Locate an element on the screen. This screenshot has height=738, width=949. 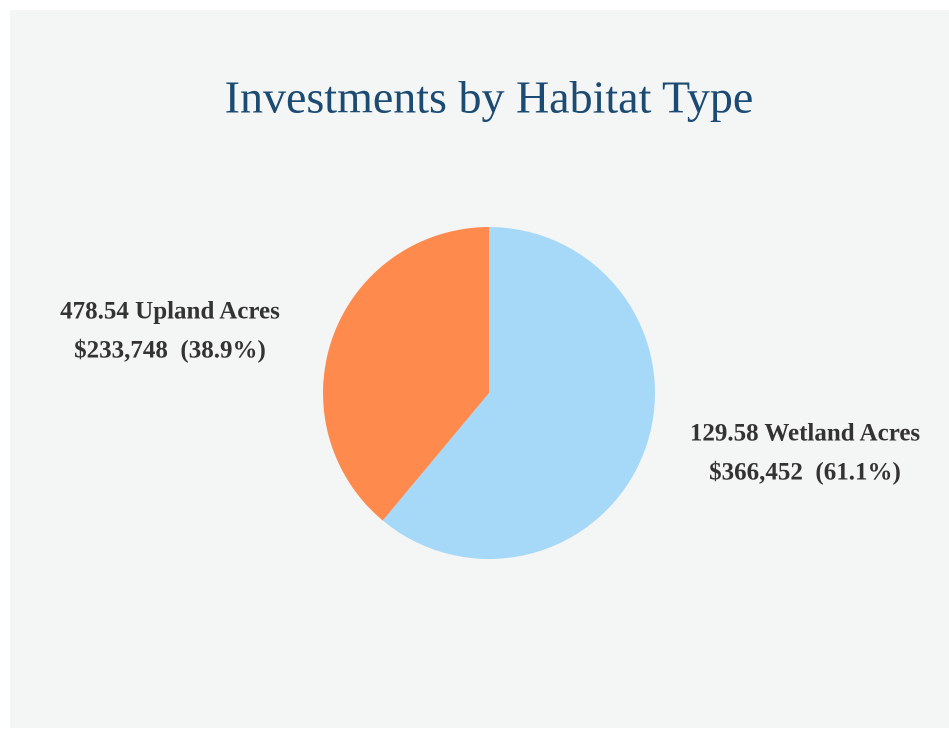
slice-value-label: $366,452 (61.1%) is located at coordinates (805, 472).